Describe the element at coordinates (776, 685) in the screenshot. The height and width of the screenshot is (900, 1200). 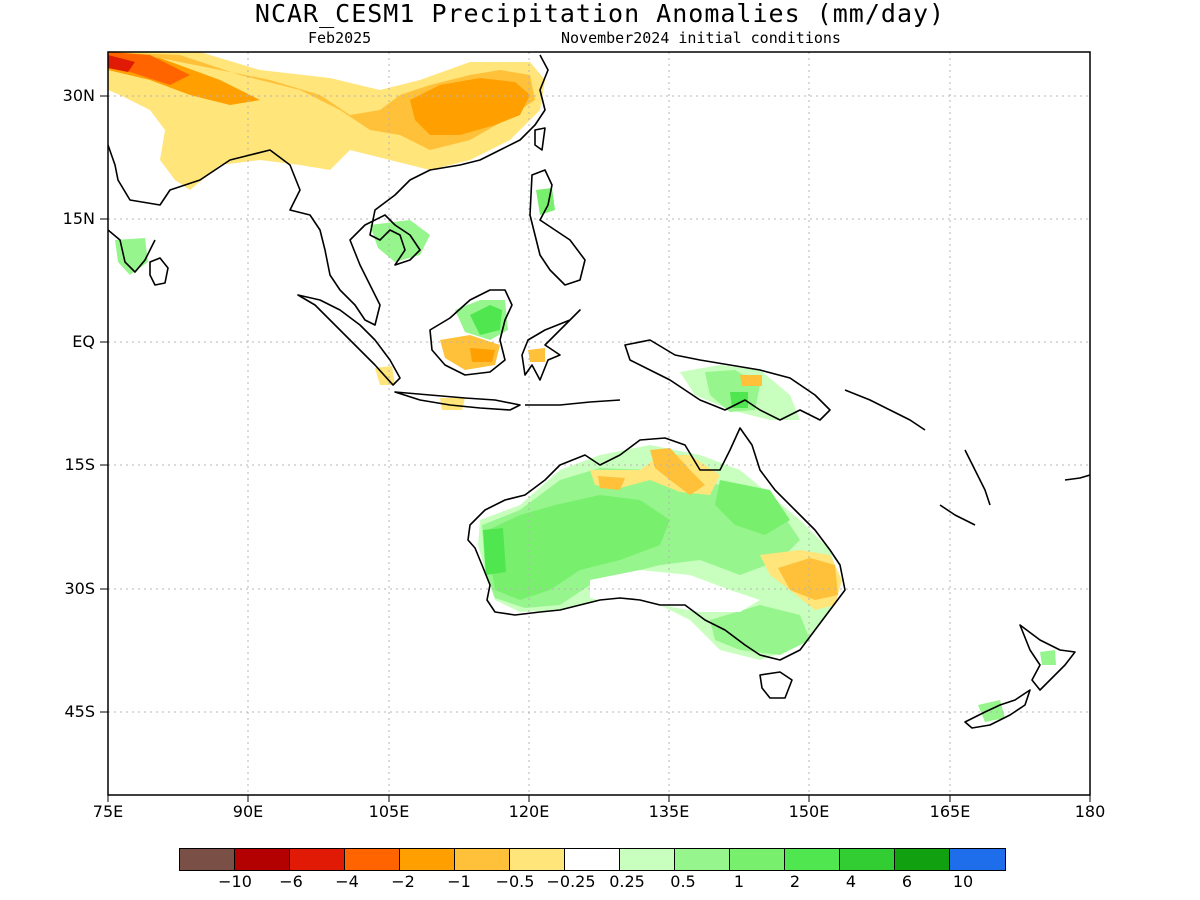
I see `tasmania` at that location.